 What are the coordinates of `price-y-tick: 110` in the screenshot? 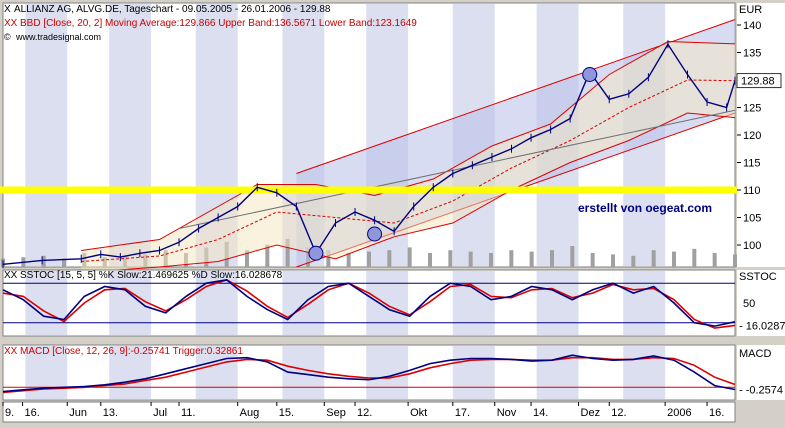 It's located at (752, 191).